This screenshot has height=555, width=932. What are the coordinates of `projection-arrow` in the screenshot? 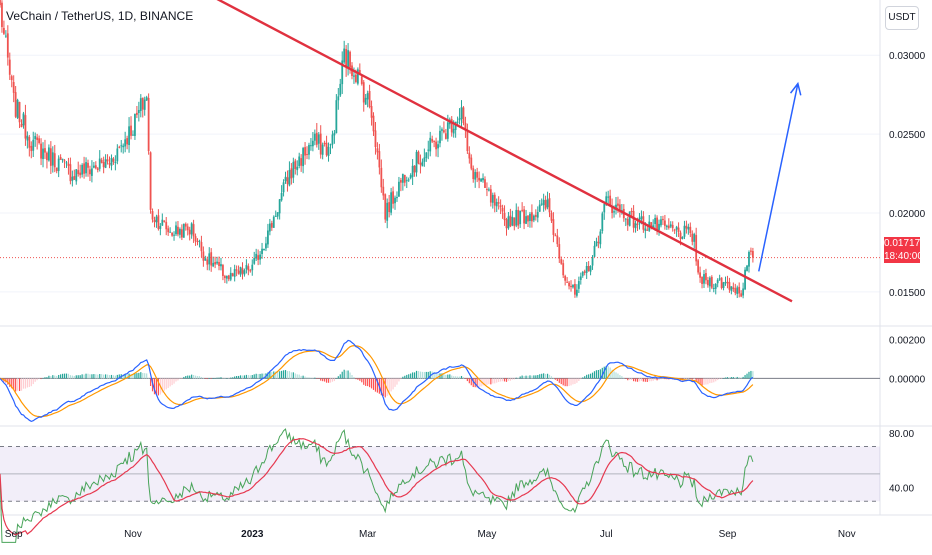 It's located at (778, 177).